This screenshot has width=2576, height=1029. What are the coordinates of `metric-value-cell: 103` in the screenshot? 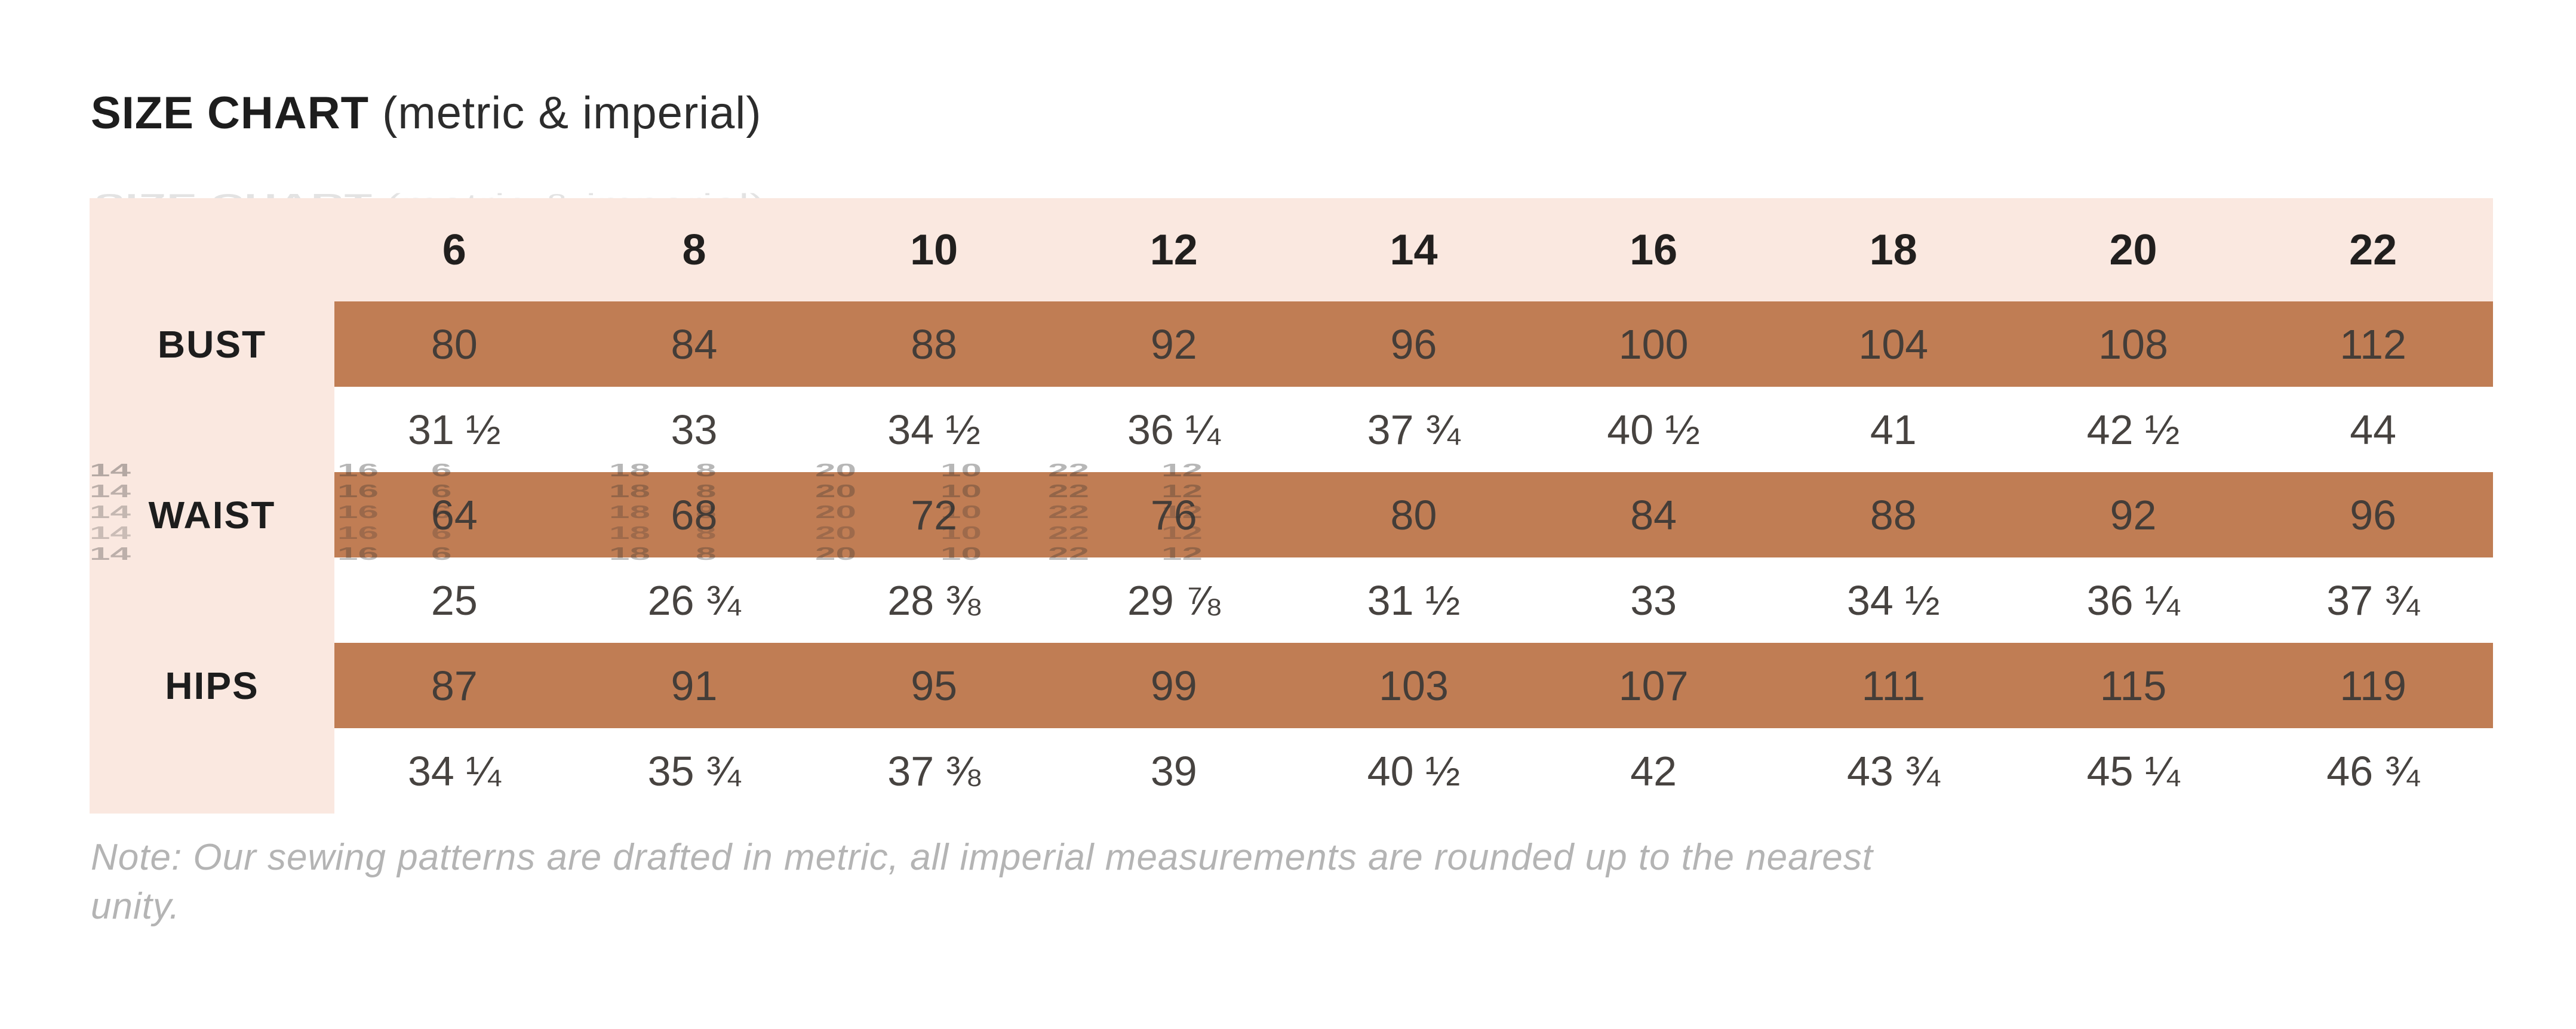 It's located at (1413, 685).